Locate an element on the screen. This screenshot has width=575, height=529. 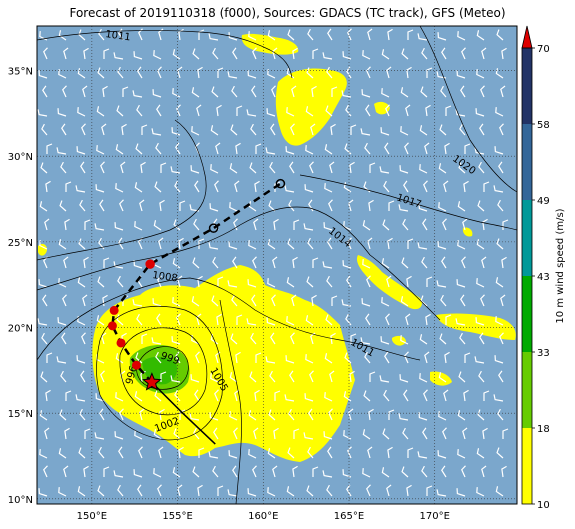
colorbar-label: 10 m wind speed (m/s) is located at coordinates (560, 265).